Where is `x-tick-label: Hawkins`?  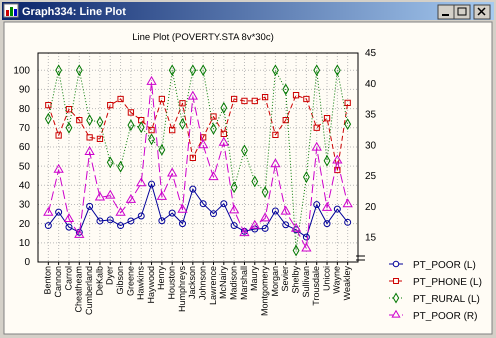 x-tick-label: Hawkins is located at coordinates (141, 283).